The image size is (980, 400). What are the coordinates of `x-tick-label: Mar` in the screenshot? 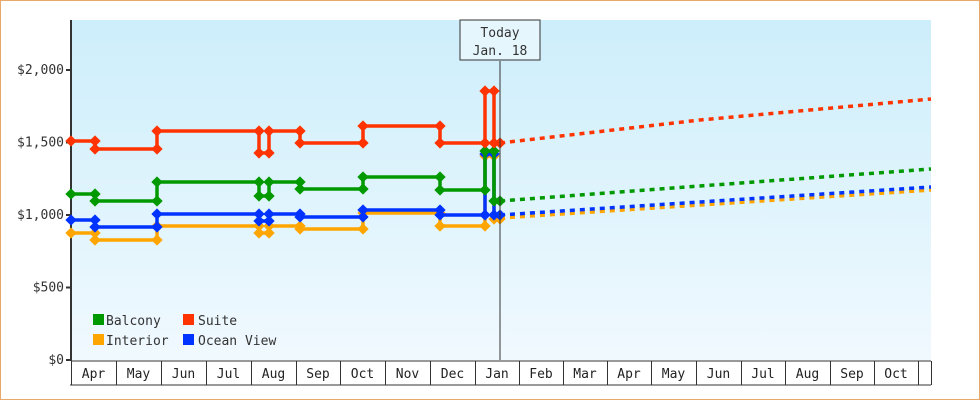 It's located at (585, 374).